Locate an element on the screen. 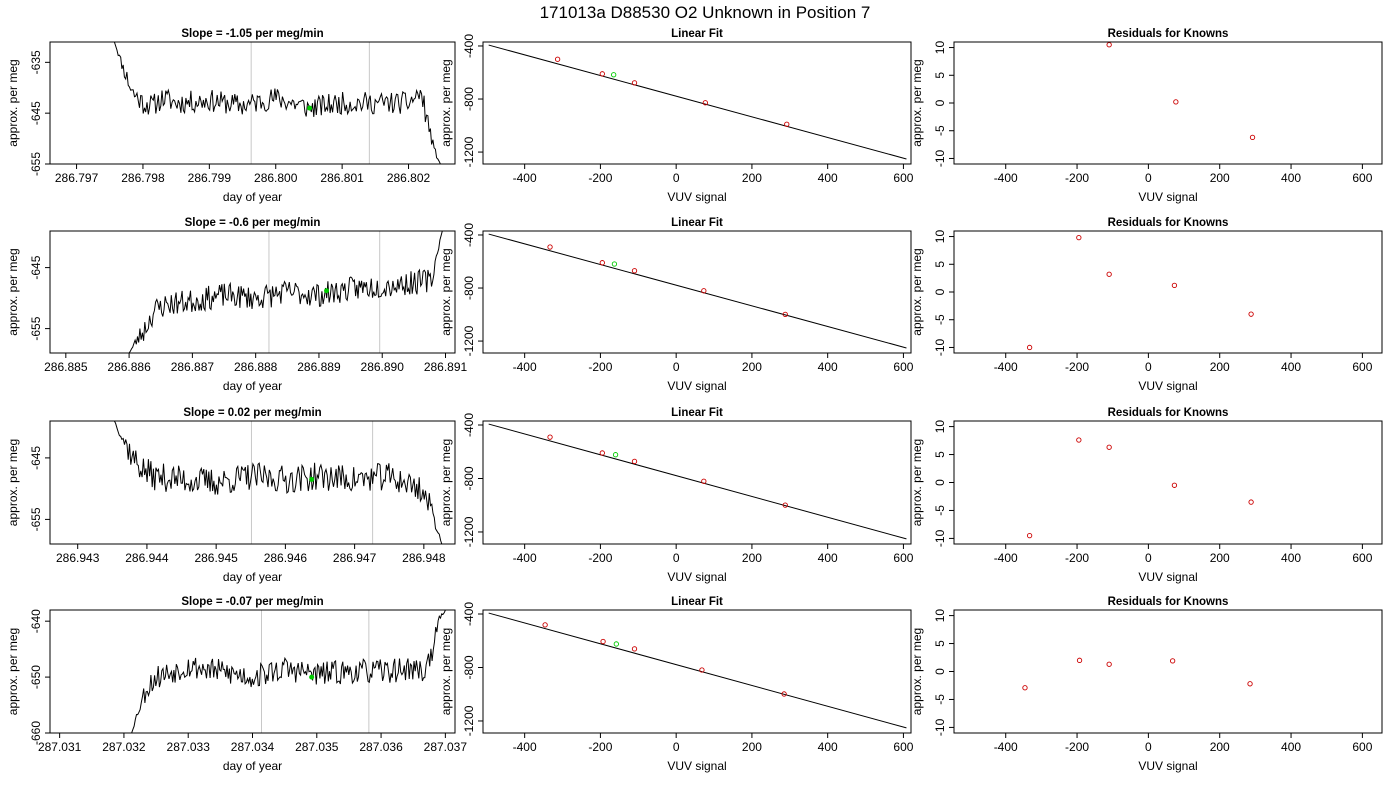  x-tick-label: 286.944 is located at coordinates (147, 558).